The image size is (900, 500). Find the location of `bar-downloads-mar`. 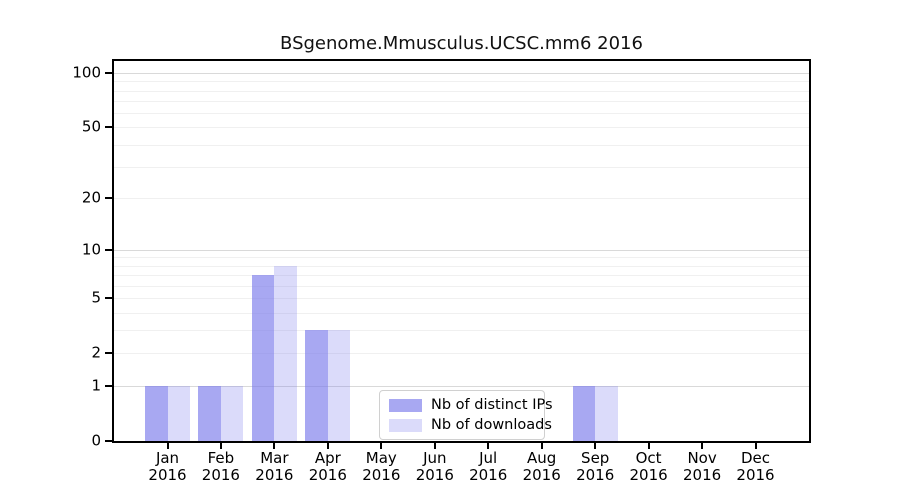

bar-downloads-mar is located at coordinates (285, 353).